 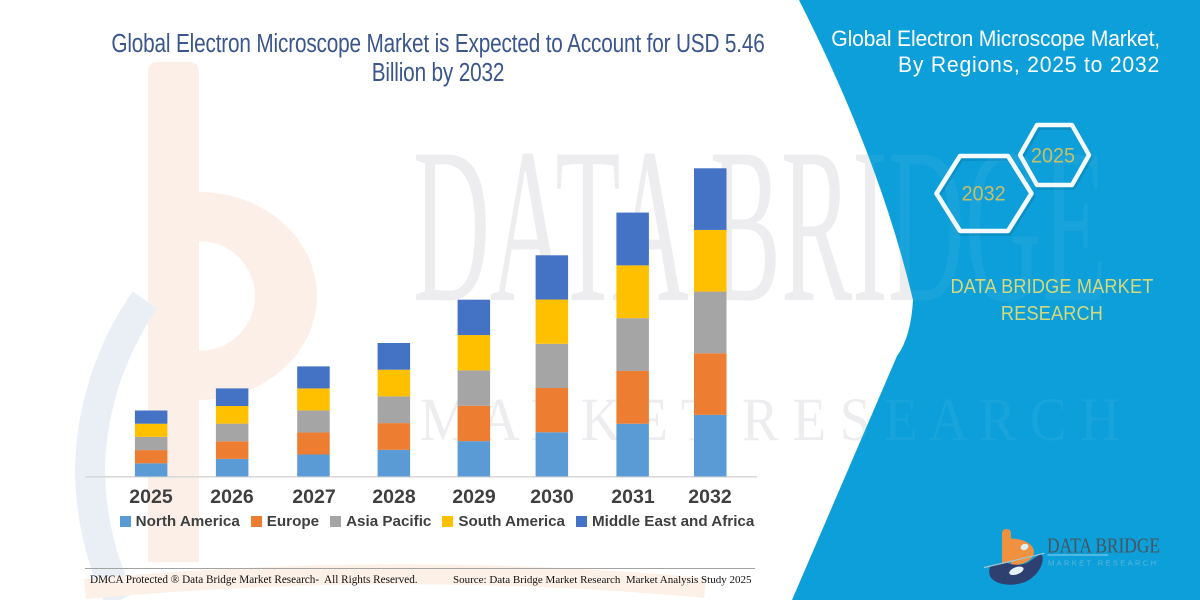 What do you see at coordinates (1053, 155) in the screenshot?
I see `svg-text: 2025` at bounding box center [1053, 155].